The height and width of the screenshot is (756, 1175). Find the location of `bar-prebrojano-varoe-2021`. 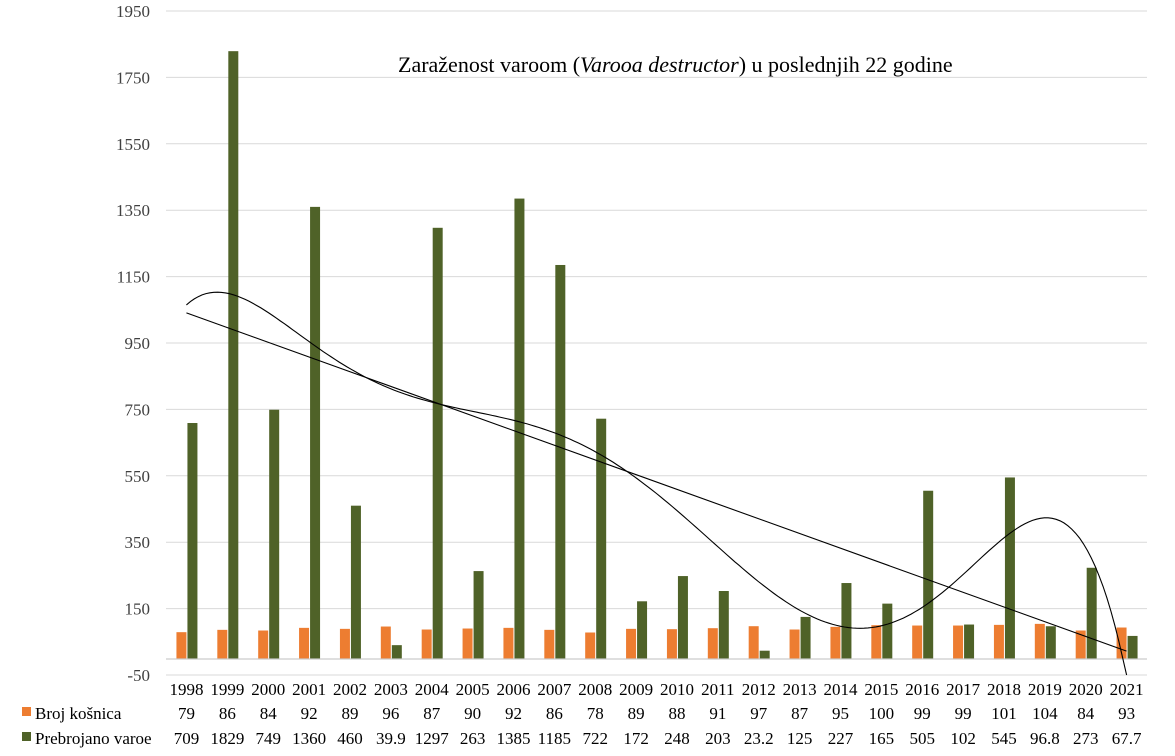

bar-prebrojano-varoe-2021 is located at coordinates (1132, 647).